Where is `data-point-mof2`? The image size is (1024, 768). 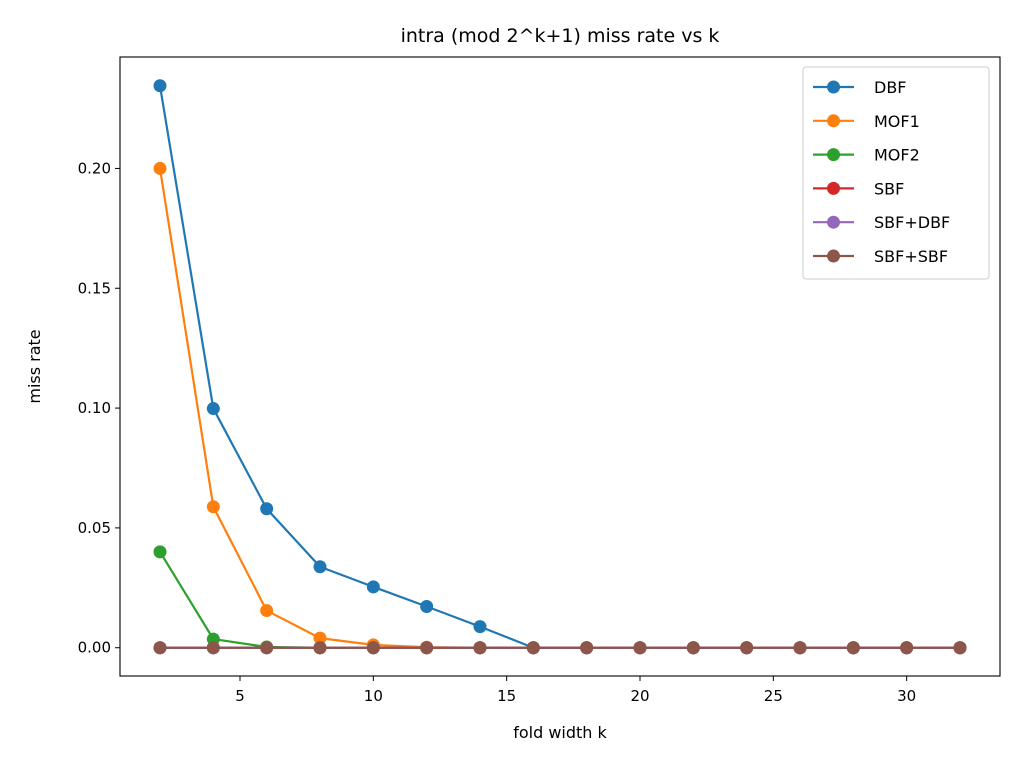 data-point-mof2 is located at coordinates (160, 552).